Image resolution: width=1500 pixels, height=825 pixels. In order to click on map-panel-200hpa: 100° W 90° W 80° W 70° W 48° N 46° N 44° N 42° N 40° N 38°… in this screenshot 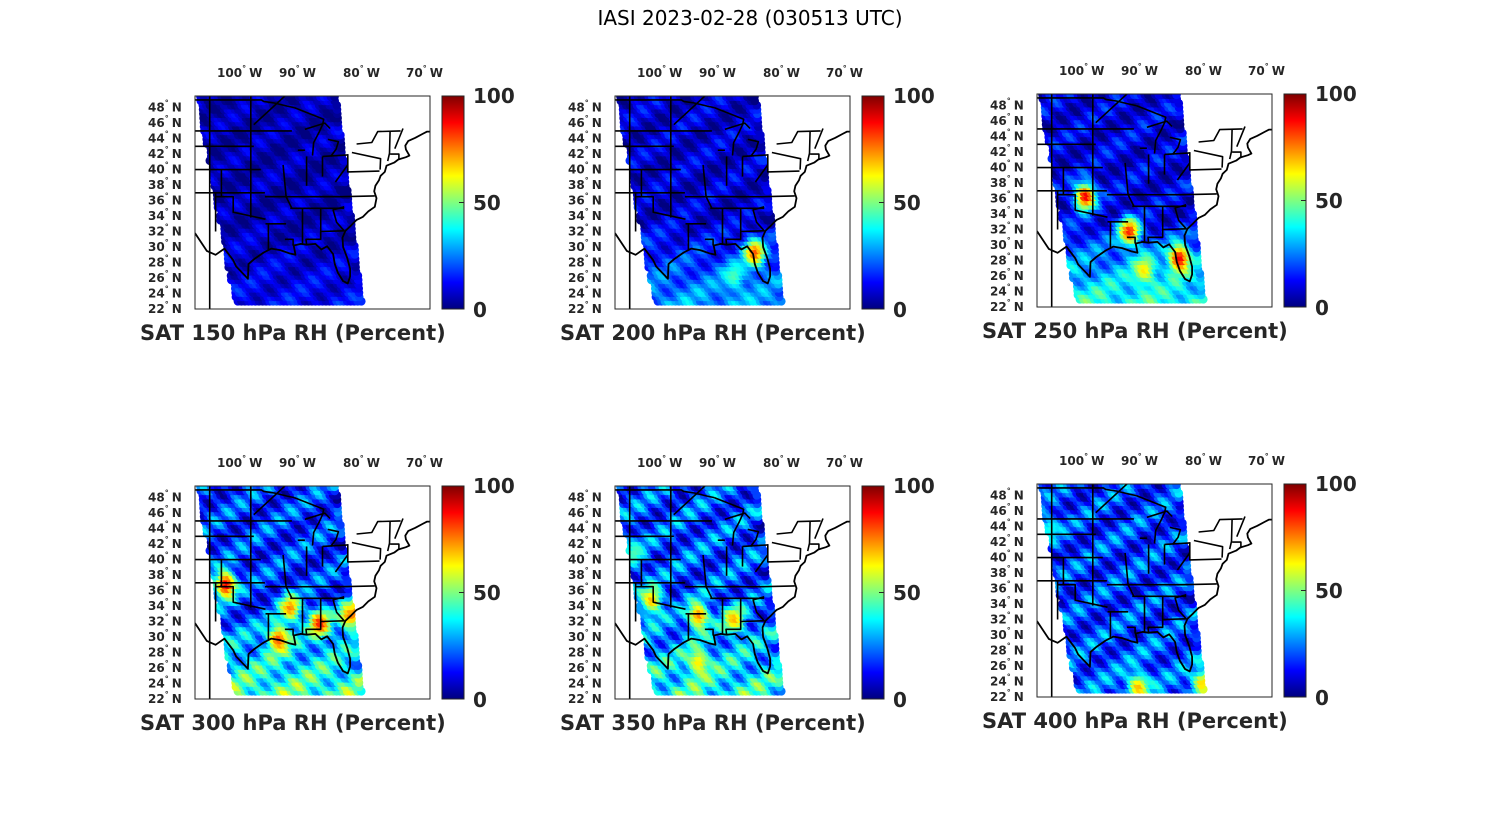, I will do `click(770, 220)`.